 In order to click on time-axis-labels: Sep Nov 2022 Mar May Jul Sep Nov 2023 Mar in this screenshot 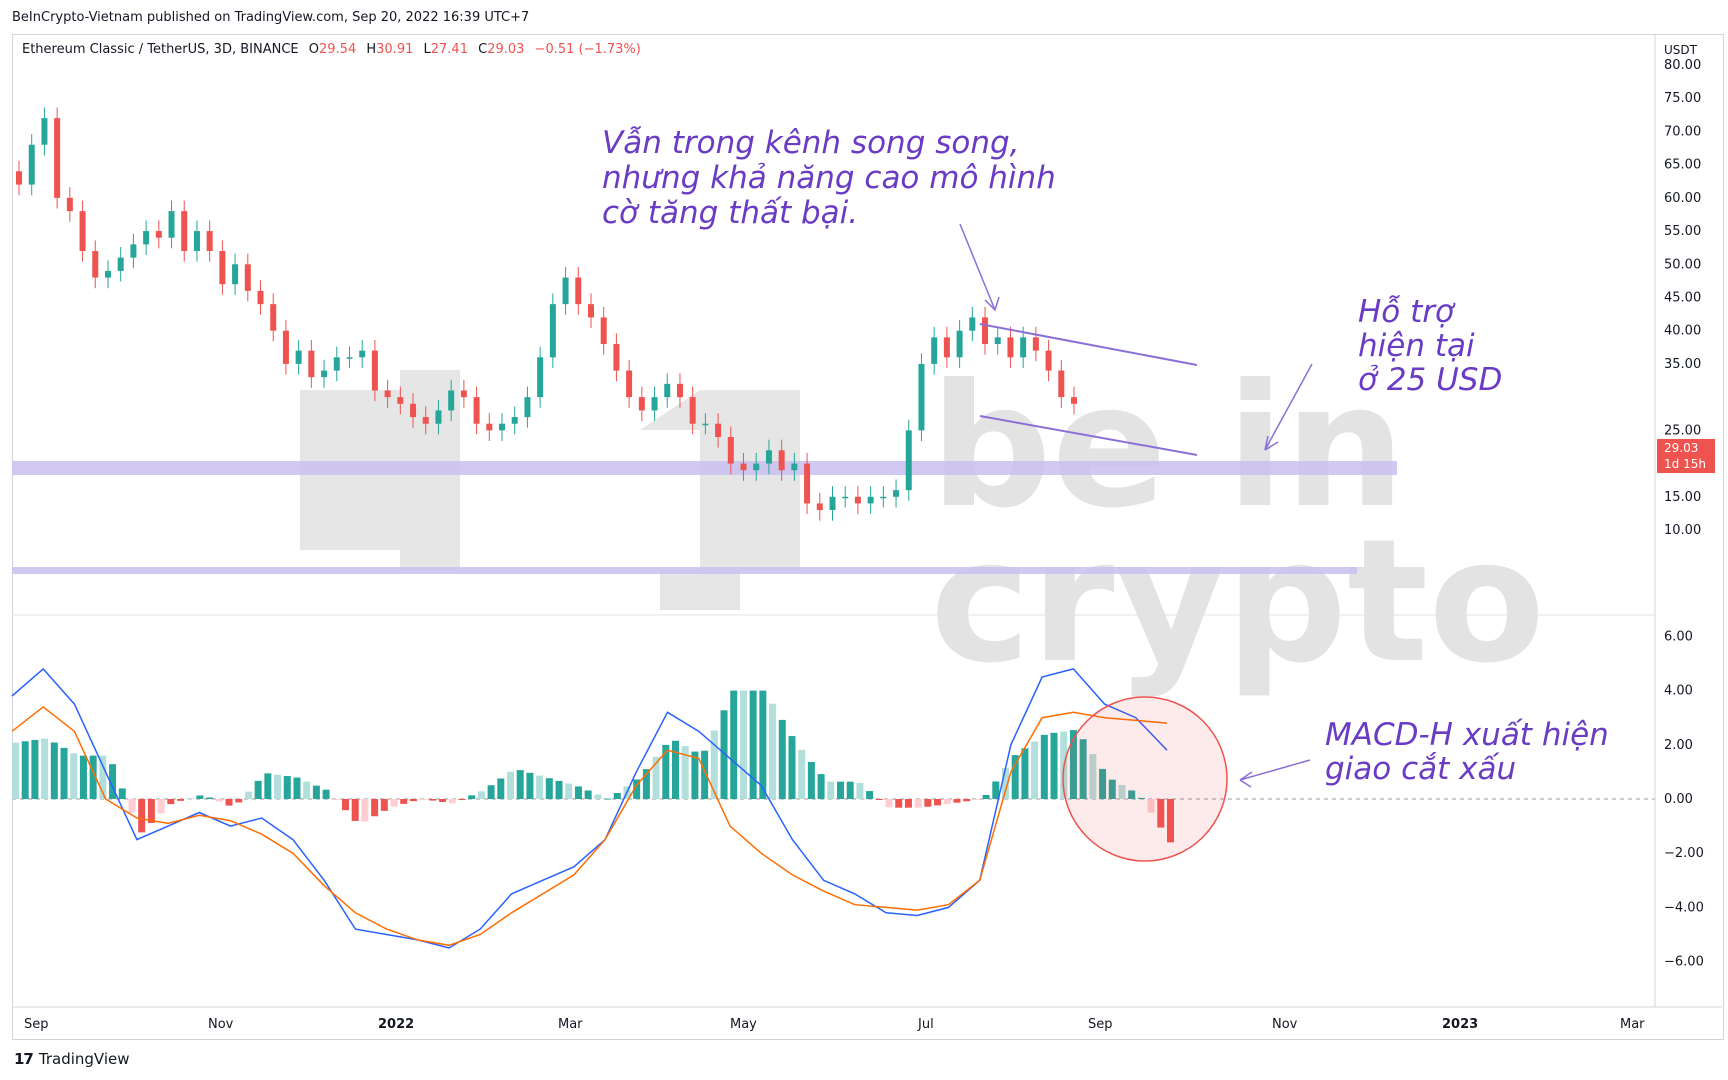, I will do `click(834, 1024)`.